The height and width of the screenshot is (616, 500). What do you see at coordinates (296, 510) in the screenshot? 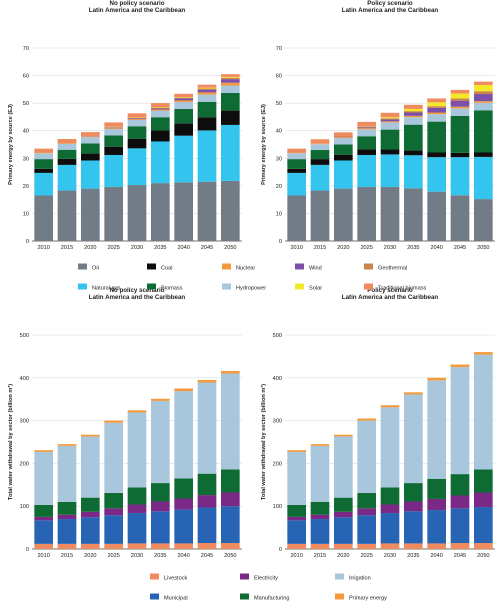
I see `bar-segment-manufacturing-2010` at bounding box center [296, 510].